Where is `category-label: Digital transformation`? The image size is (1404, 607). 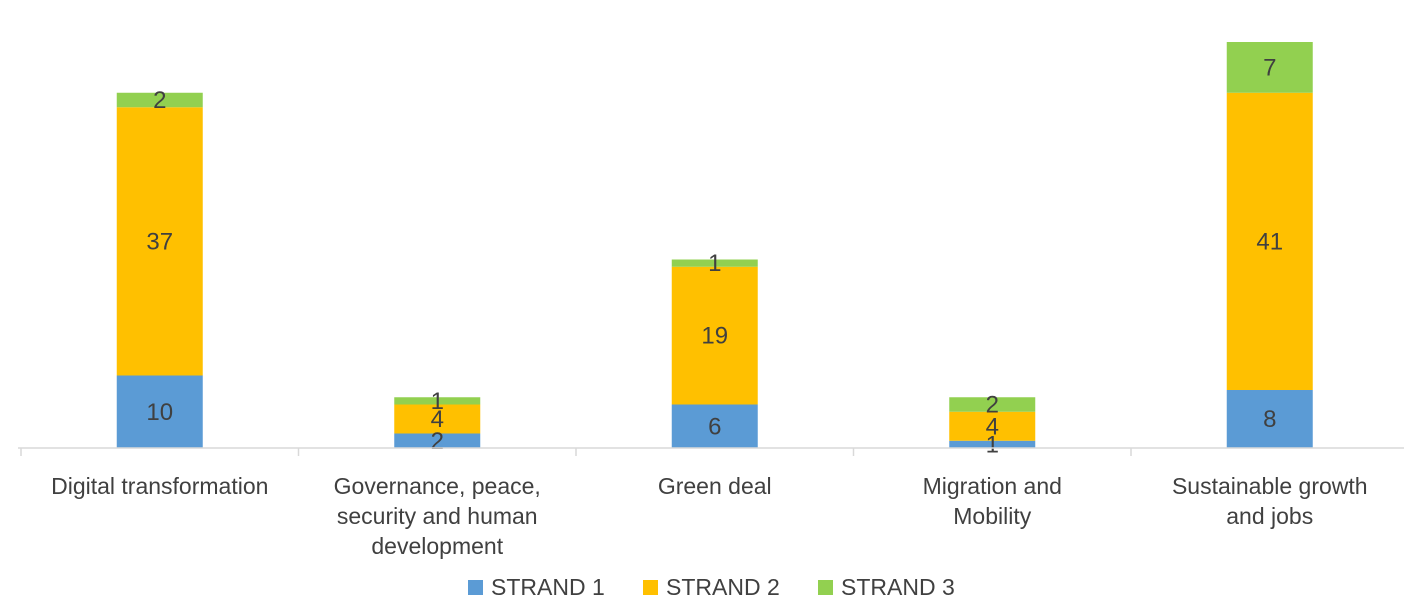 category-label: Digital transformation is located at coordinates (159, 486).